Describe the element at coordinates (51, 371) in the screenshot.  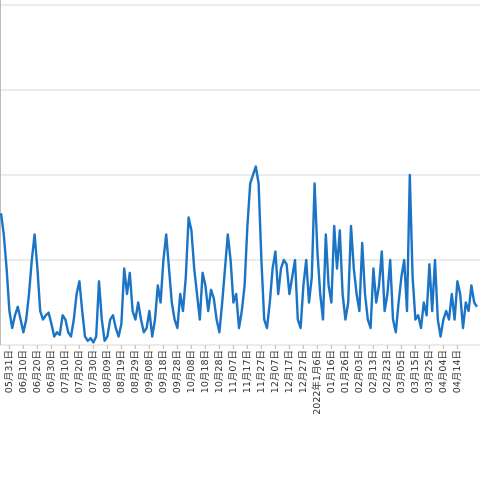
I see `x-tick-label: 06月30日` at that location.